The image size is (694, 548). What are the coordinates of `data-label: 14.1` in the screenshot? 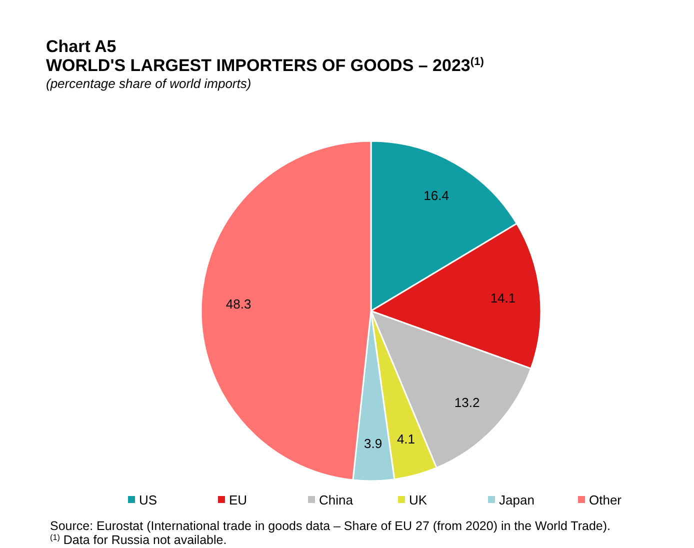 It's located at (503, 298).